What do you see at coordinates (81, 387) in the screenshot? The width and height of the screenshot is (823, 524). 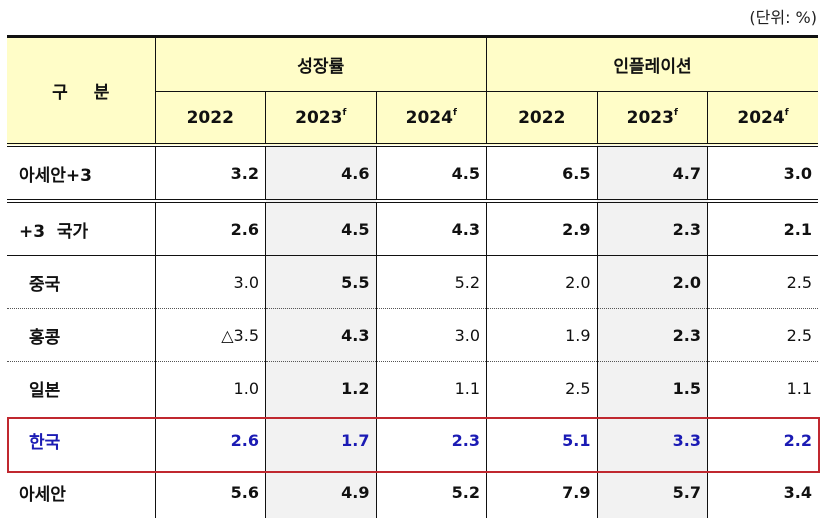 I see `row-label: 일본` at bounding box center [81, 387].